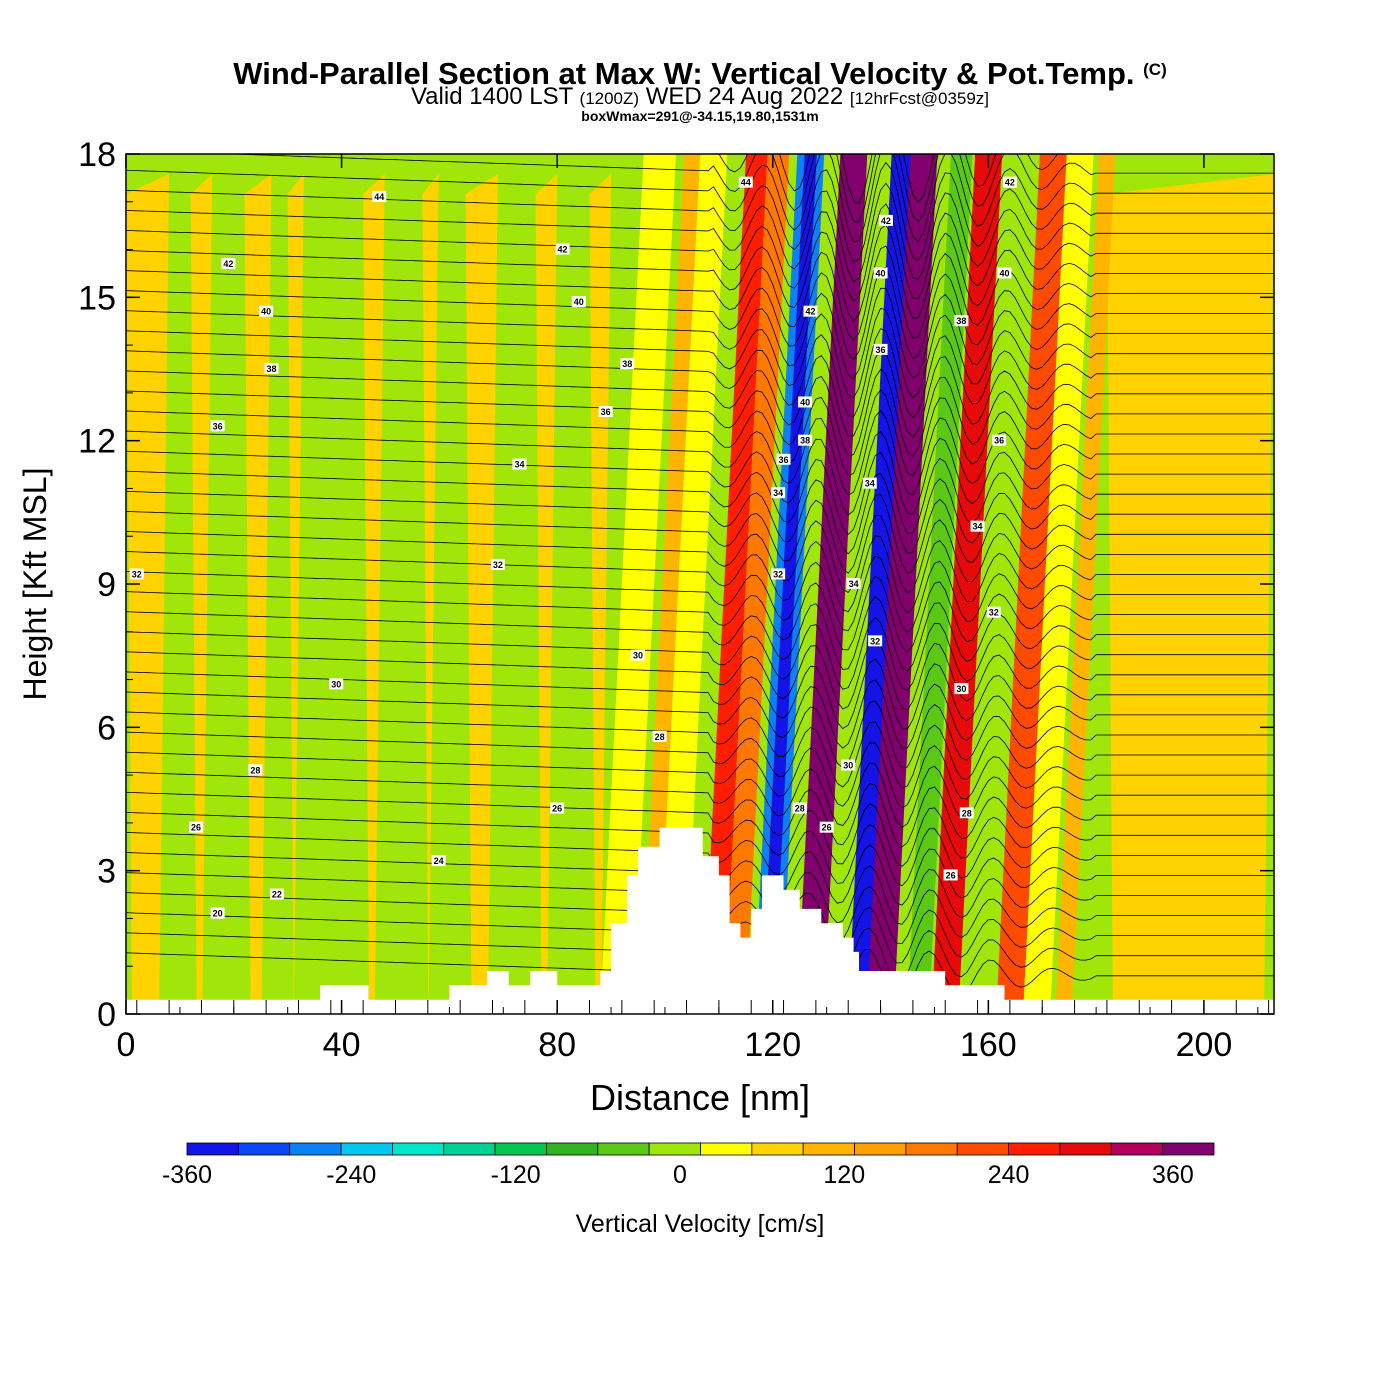 This screenshot has width=1400, height=1400. What do you see at coordinates (772, 1045) in the screenshot?
I see `x-tick-label: 120` at bounding box center [772, 1045].